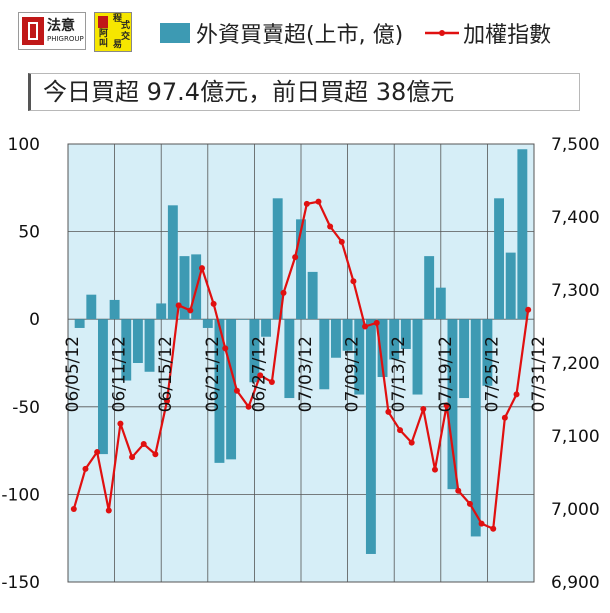  What do you see at coordinates (20, 495) in the screenshot?
I see `left-tick-label: -100` at bounding box center [20, 495].